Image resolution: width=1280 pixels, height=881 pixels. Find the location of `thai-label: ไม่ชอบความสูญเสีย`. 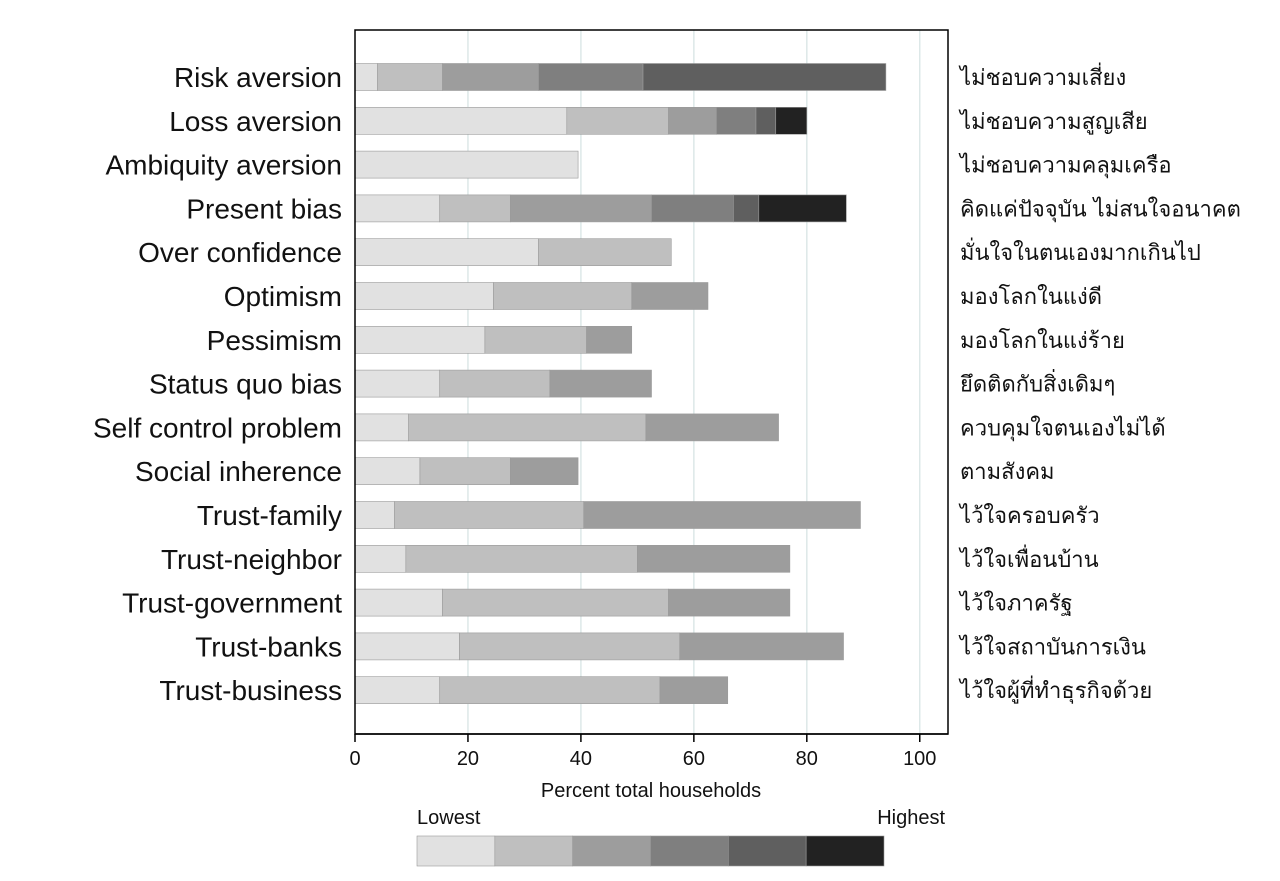

thai-label: ไม่ชอบความสูญเสีย is located at coordinates (1053, 122).